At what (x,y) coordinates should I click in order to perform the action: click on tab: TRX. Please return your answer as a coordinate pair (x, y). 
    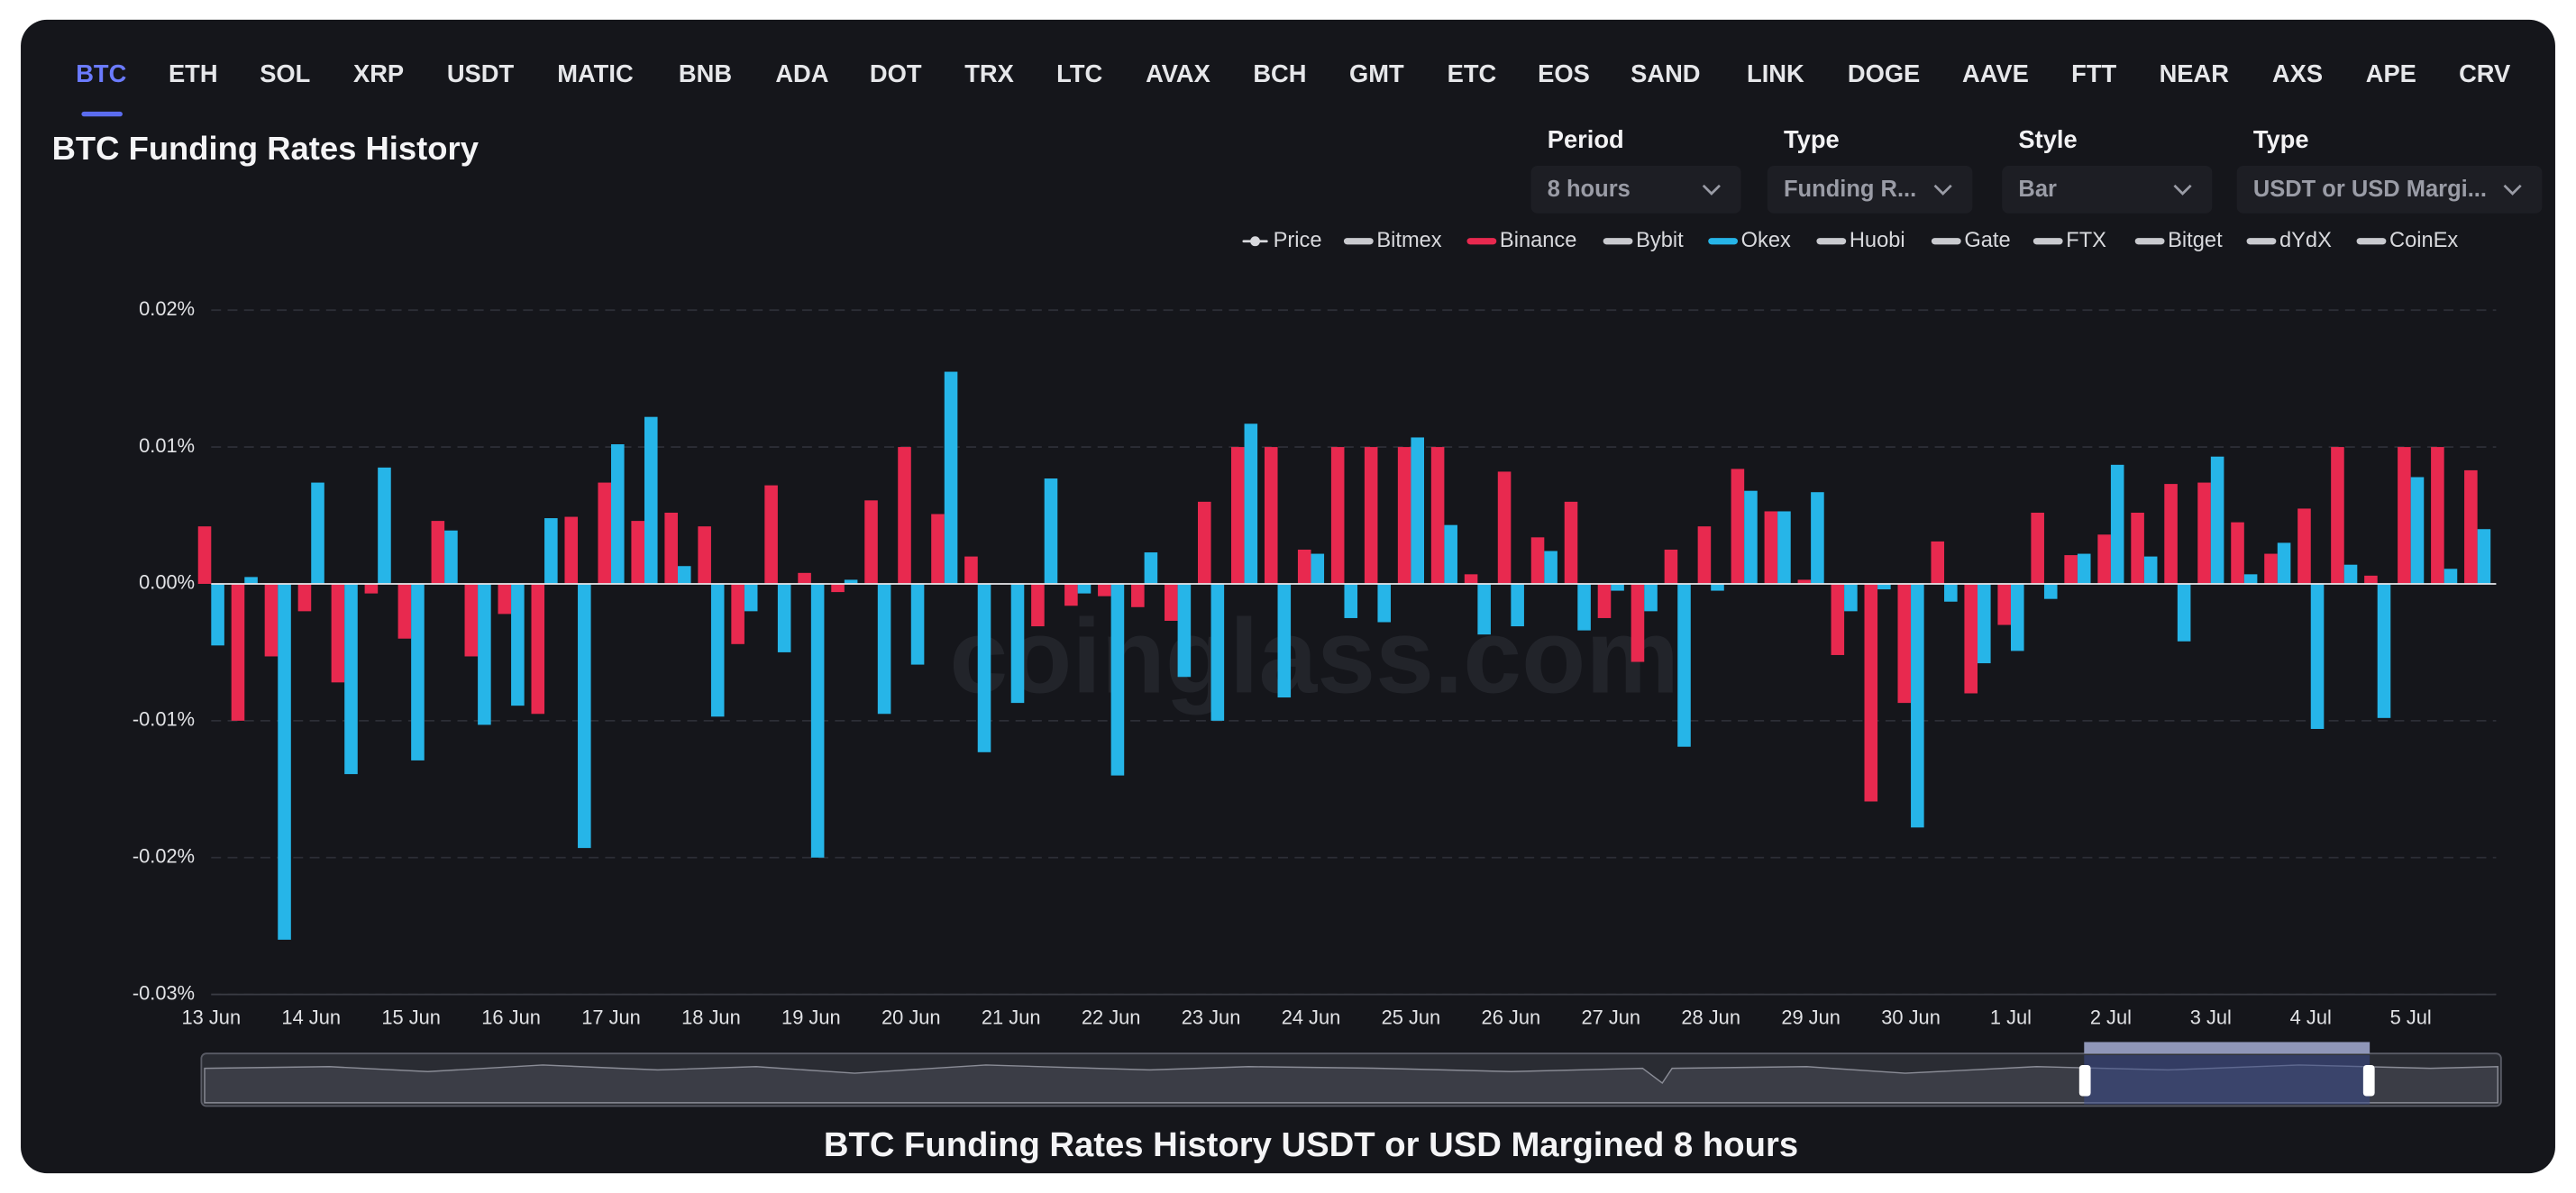
    Looking at the image, I should click on (989, 73).